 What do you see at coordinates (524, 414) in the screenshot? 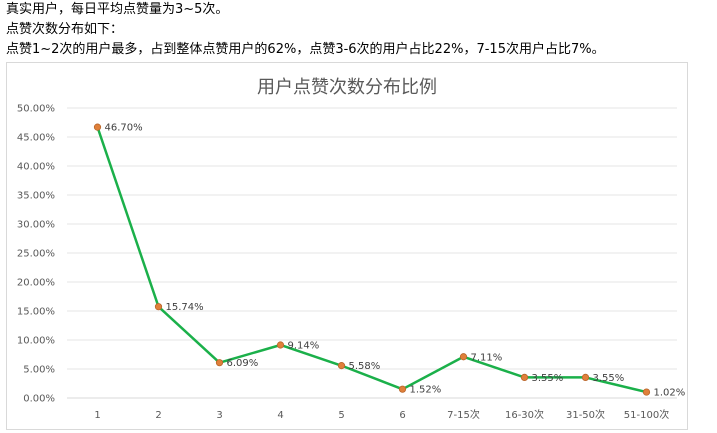
I see `x-tick-label: 16-30次` at bounding box center [524, 414].